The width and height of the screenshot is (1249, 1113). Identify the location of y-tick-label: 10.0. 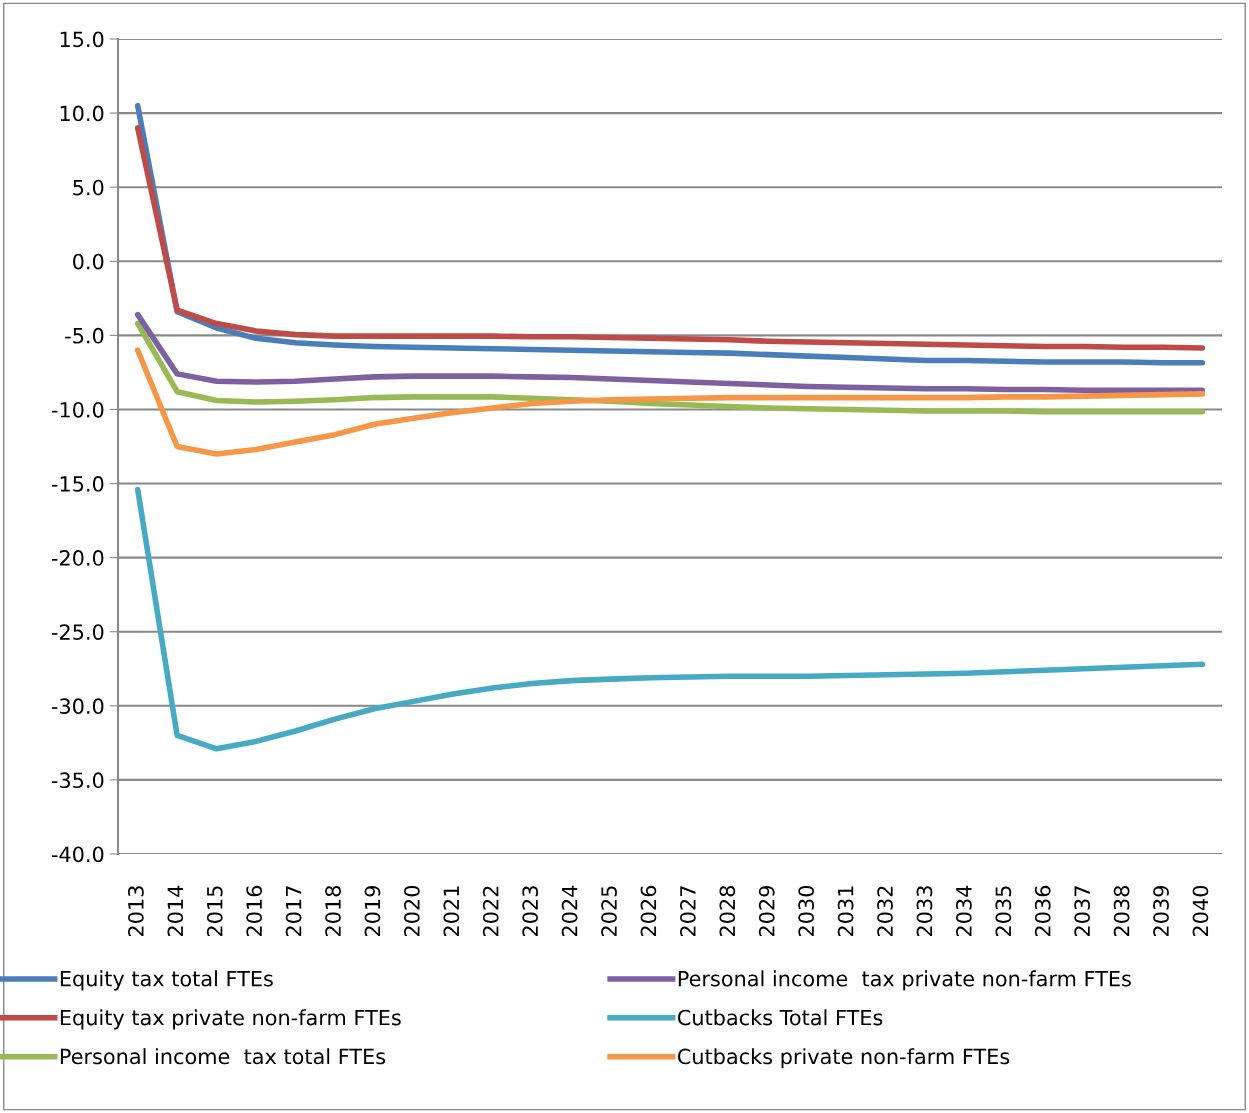
(82, 113).